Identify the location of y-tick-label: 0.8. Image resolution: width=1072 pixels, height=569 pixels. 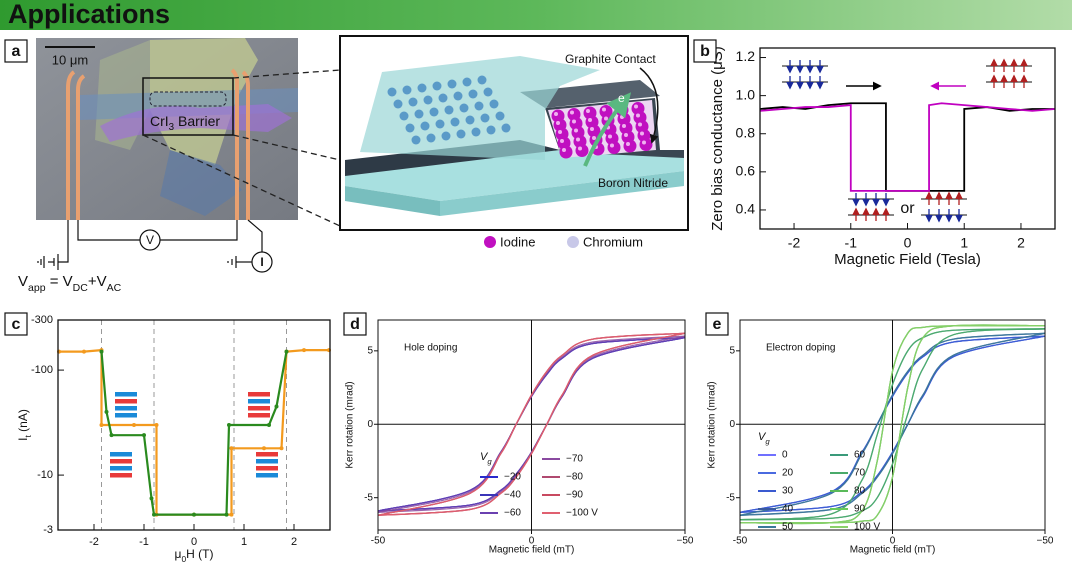
(746, 132).